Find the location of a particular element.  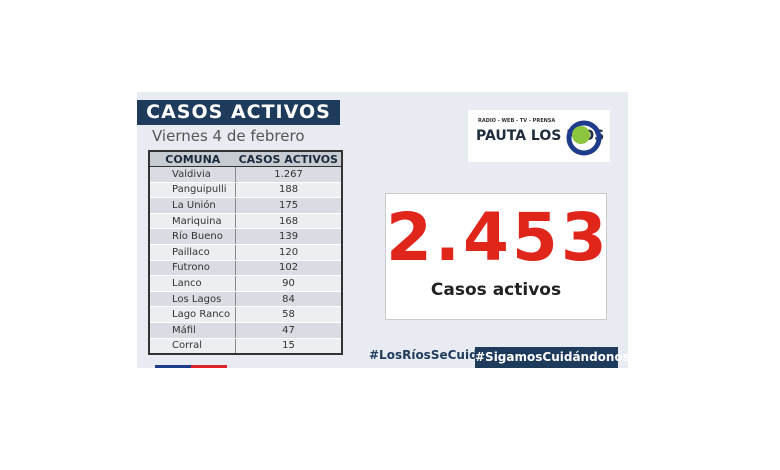

total-label: Casos activos is located at coordinates (496, 290).